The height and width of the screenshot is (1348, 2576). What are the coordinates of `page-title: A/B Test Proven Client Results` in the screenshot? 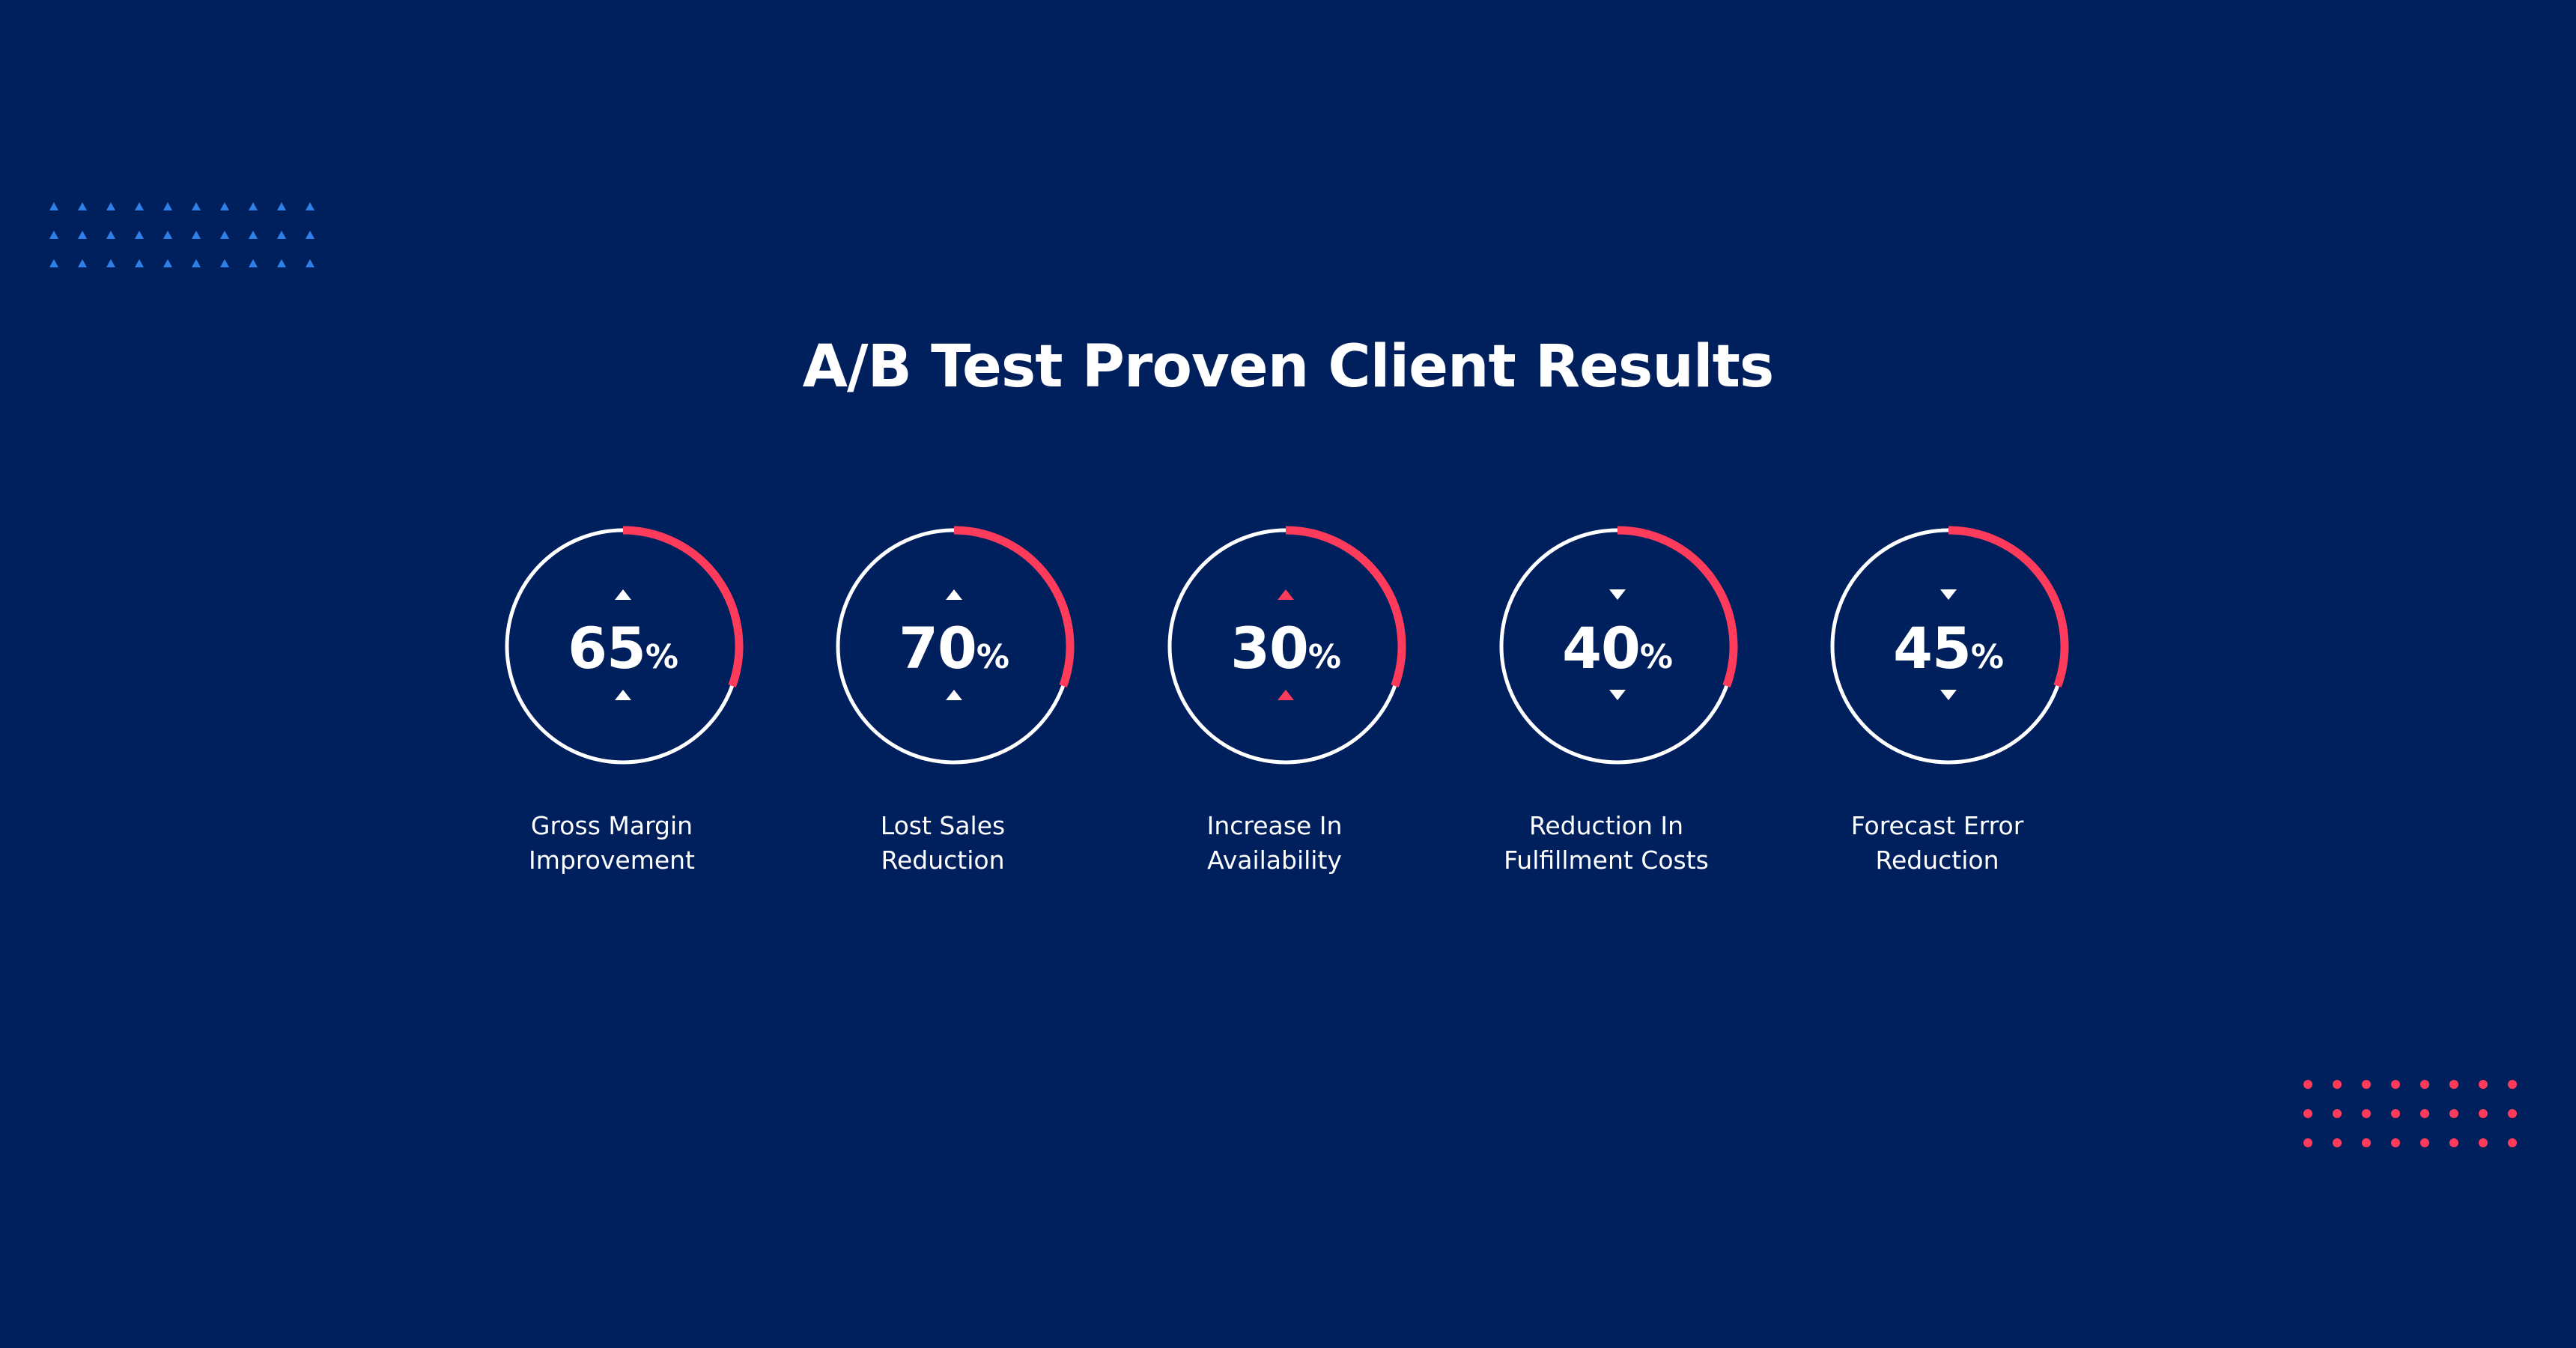 It's located at (1288, 367).